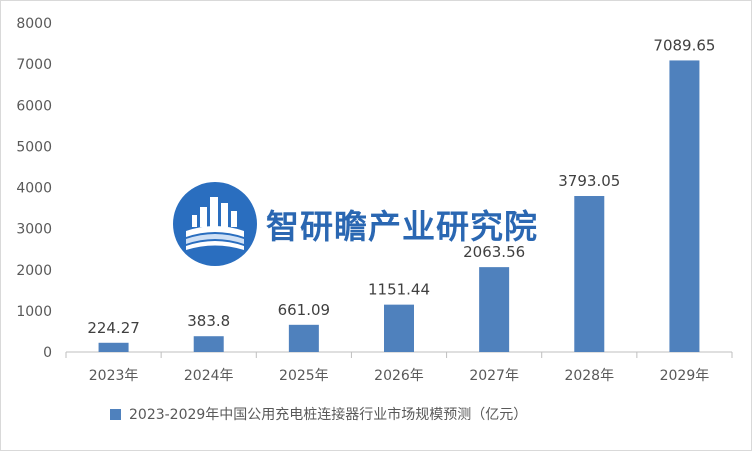 Image resolution: width=752 pixels, height=451 pixels. Describe the element at coordinates (115, 414) in the screenshot. I see `legend-swatch` at that location.